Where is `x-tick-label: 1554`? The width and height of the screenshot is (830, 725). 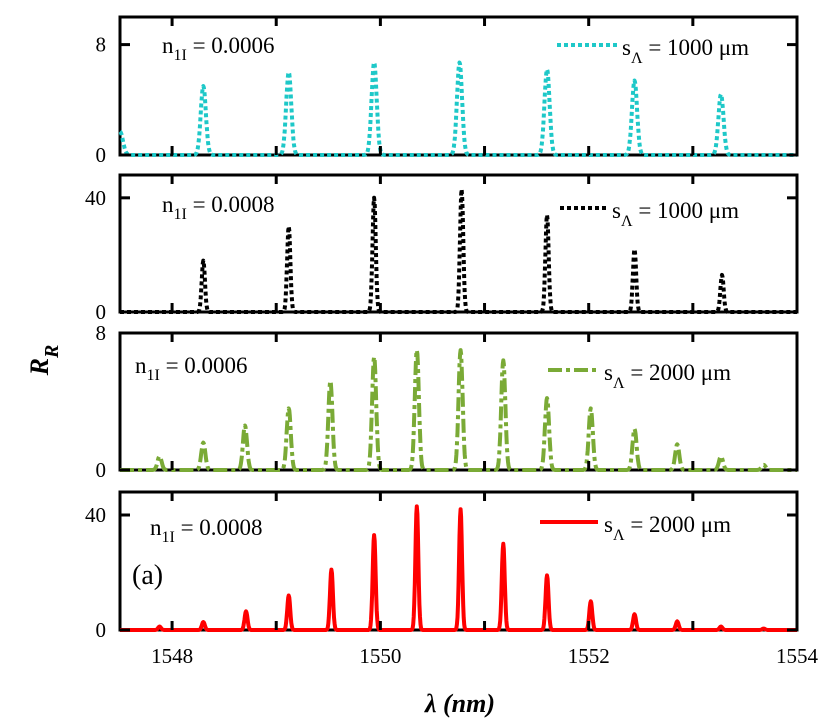
x-tick-label: 1554 is located at coordinates (797, 656).